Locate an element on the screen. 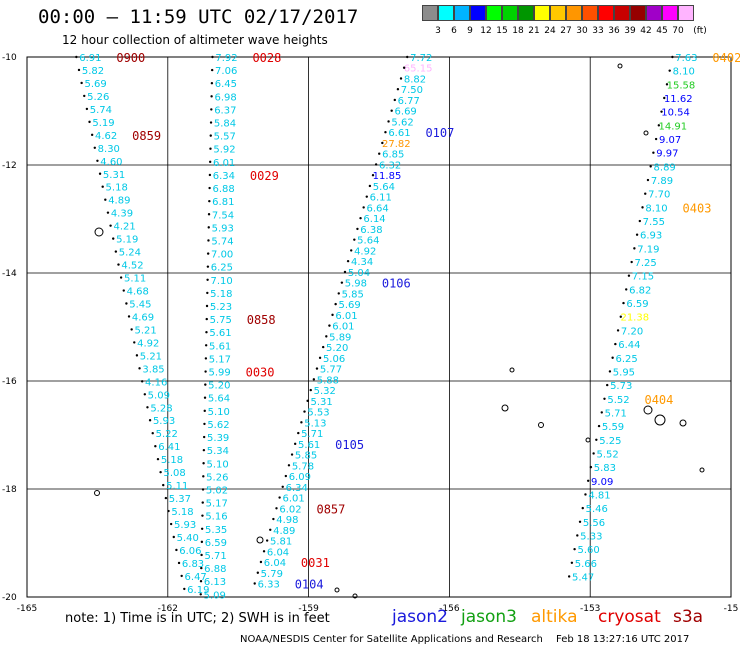 The height and width of the screenshot is (650, 740). swh-value-label: 5.60 is located at coordinates (588, 550).